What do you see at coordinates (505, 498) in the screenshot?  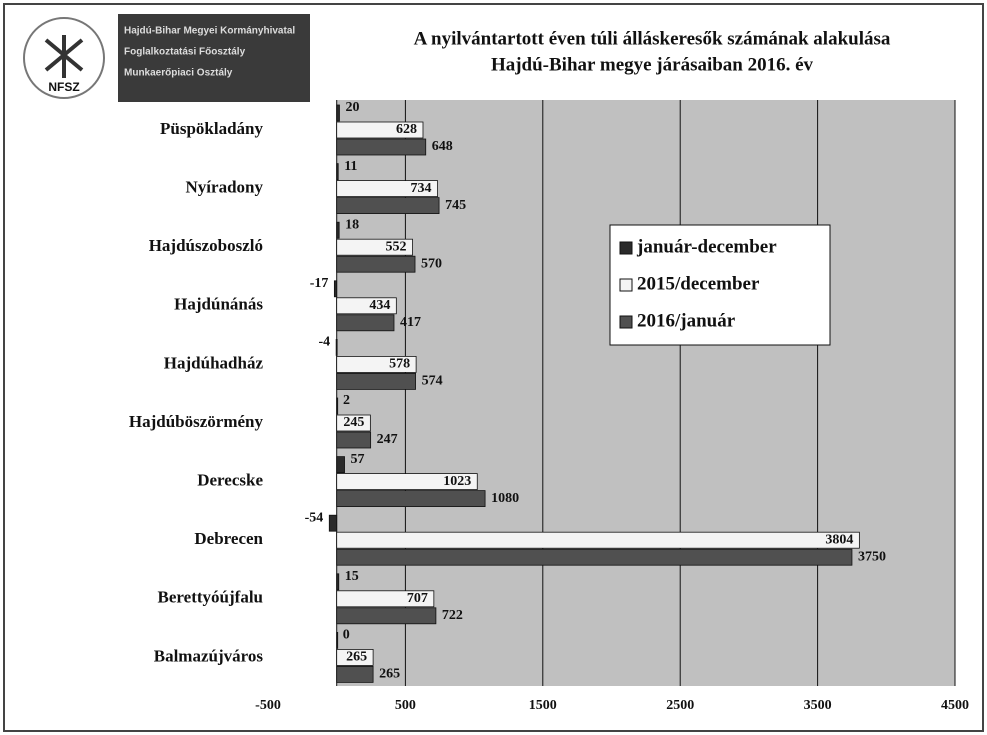 I see `data-label: 1080` at bounding box center [505, 498].